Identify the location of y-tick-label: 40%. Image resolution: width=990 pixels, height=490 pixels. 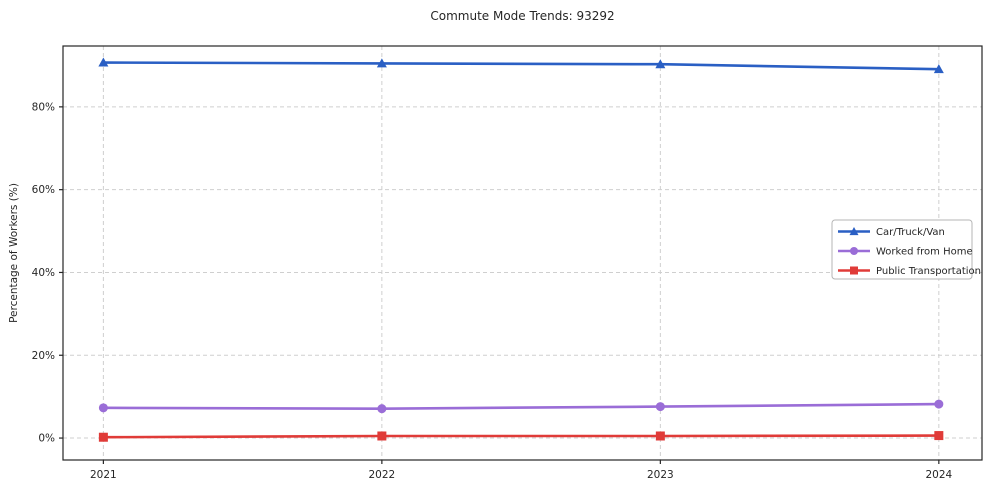
(43, 273).